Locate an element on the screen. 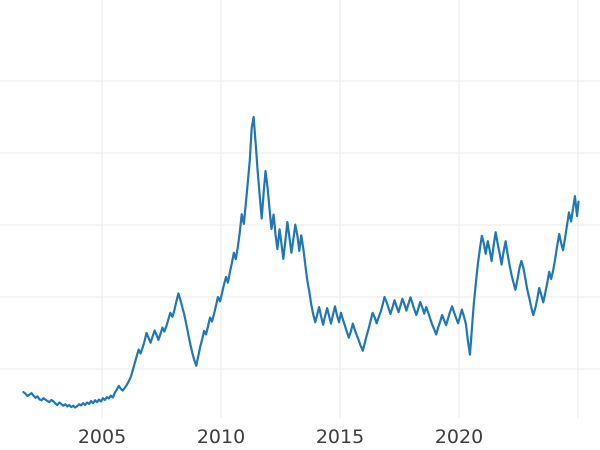  x-tick-label-2005: 2005 is located at coordinates (102, 437).